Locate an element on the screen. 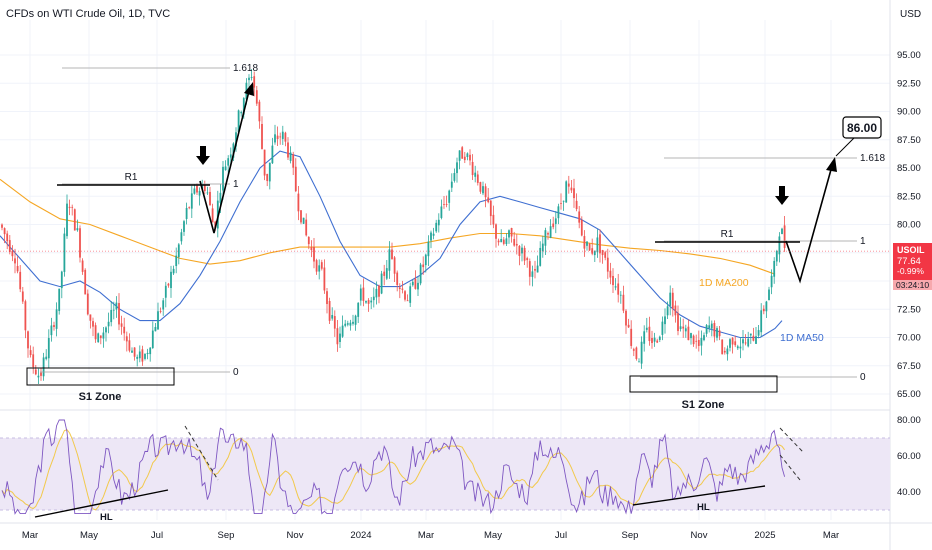  fib-1618-right-label: 1.618 is located at coordinates (872, 158).